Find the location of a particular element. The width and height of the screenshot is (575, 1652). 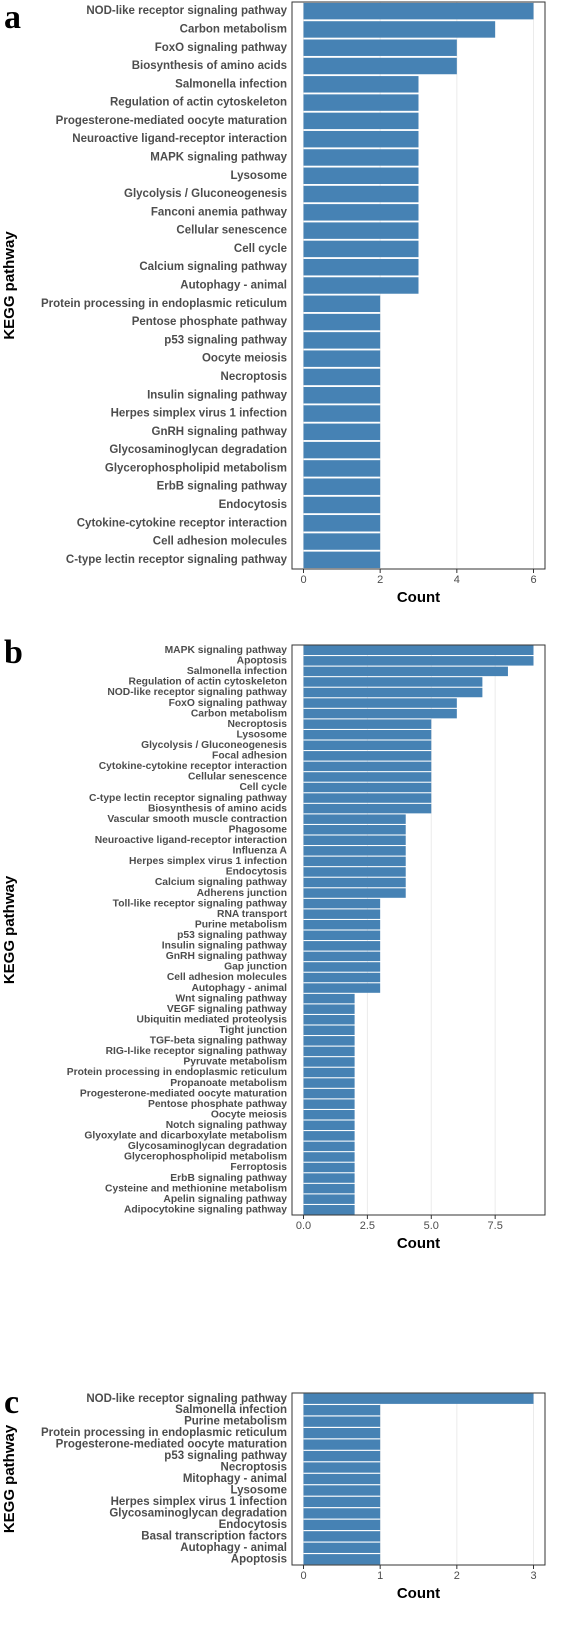

y-tick-label: MAPK signaling pathway is located at coordinates (218, 157).